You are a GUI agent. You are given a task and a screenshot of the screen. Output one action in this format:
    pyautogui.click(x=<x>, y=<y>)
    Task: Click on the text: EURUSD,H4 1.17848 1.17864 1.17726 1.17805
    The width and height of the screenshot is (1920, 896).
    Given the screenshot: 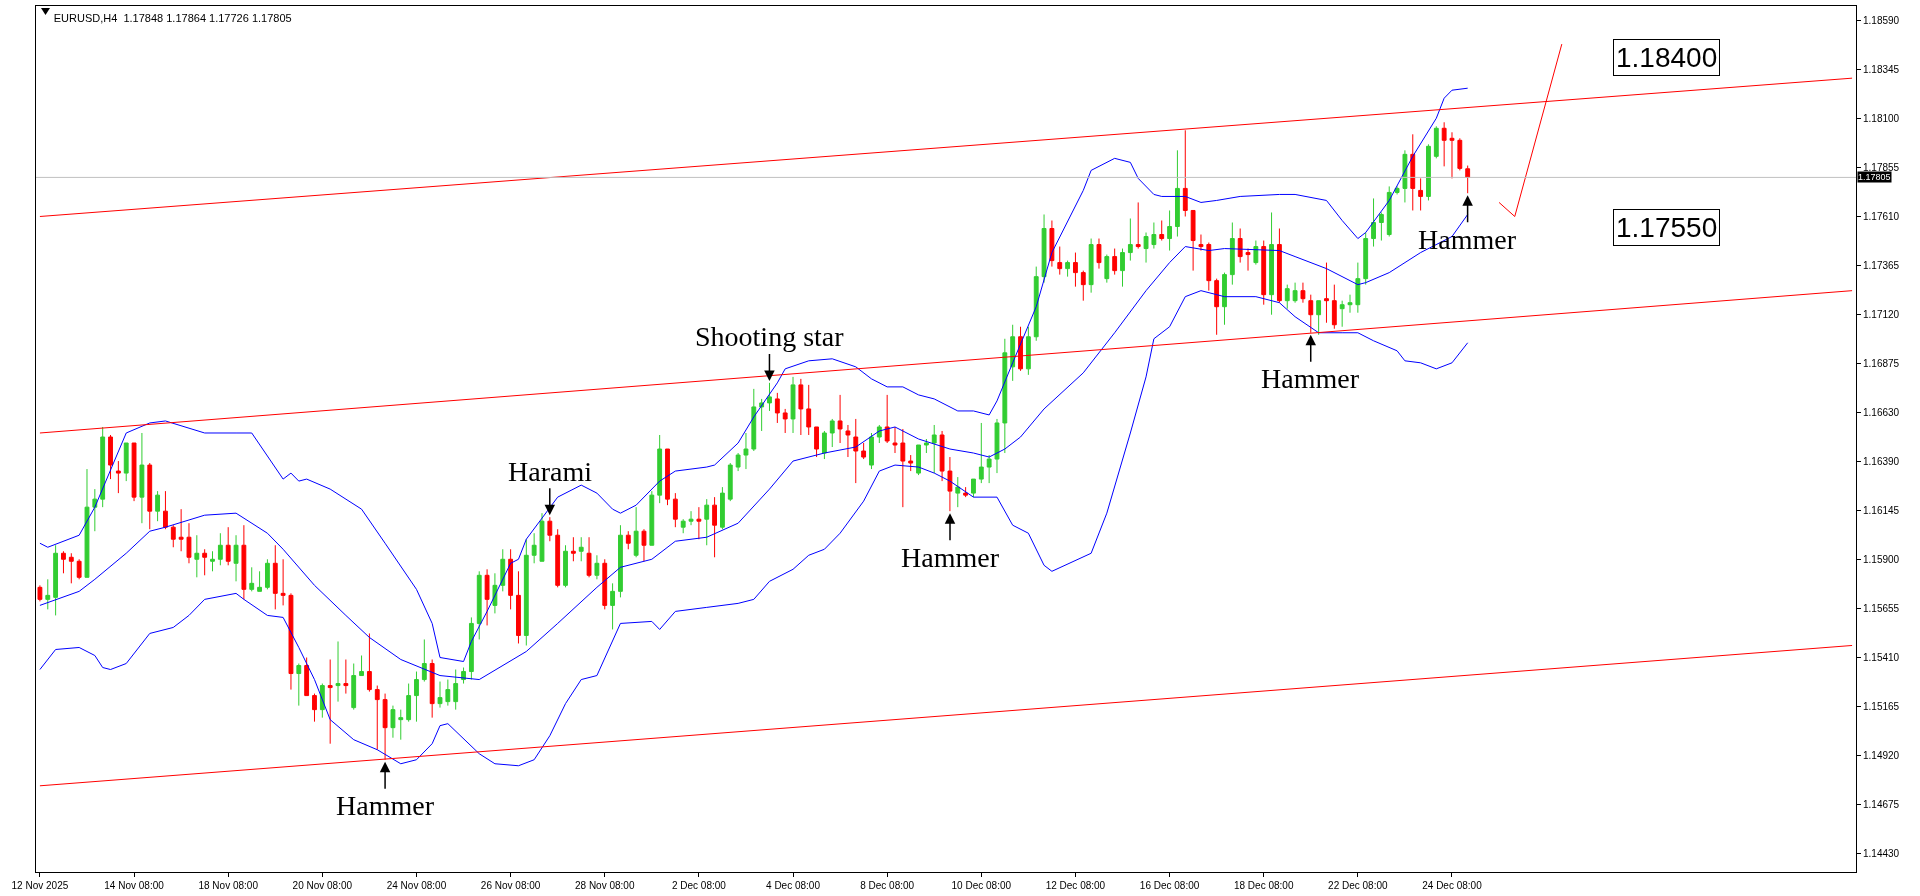 What is the action you would take?
    pyautogui.click(x=172, y=18)
    